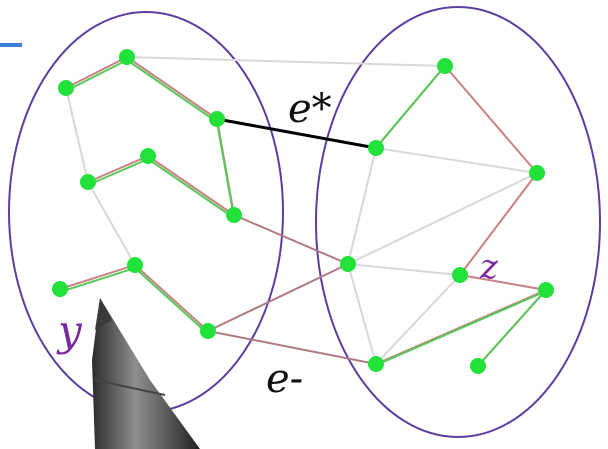  Describe the element at coordinates (296, 133) in the screenshot. I see `edge-e-star` at that location.